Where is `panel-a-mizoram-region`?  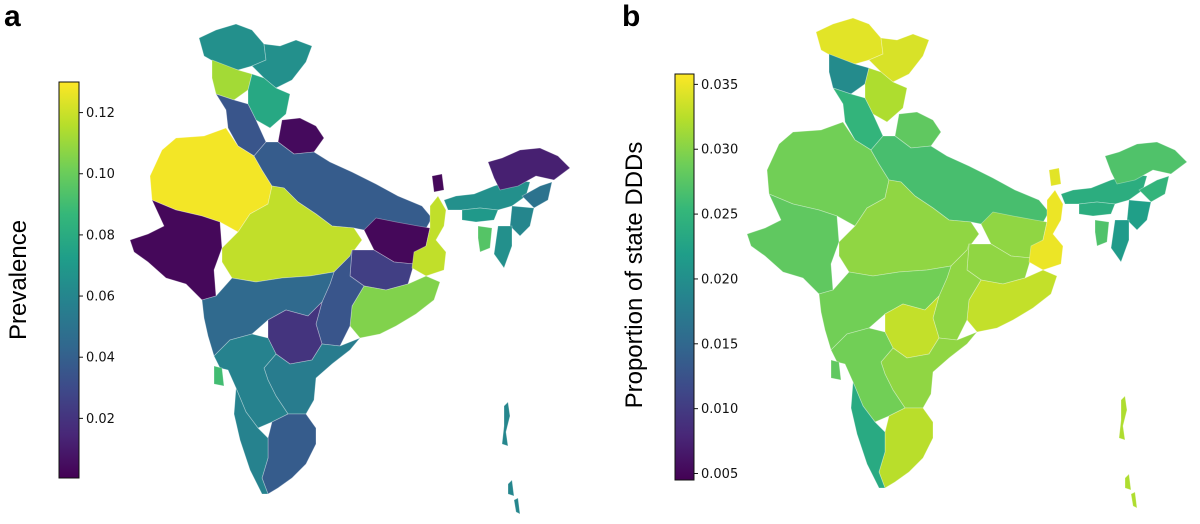
panel-a-mizoram-region is located at coordinates (503, 247).